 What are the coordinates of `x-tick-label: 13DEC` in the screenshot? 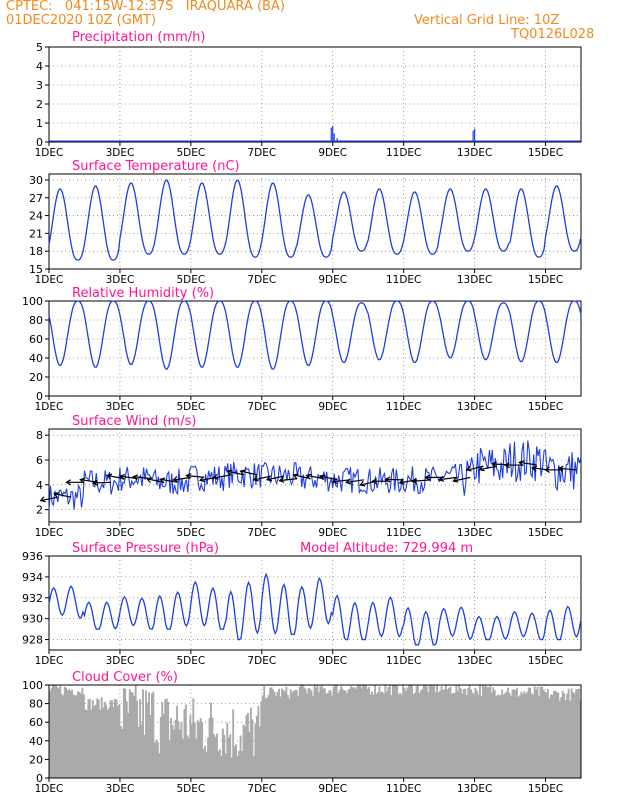 It's located at (474, 153).